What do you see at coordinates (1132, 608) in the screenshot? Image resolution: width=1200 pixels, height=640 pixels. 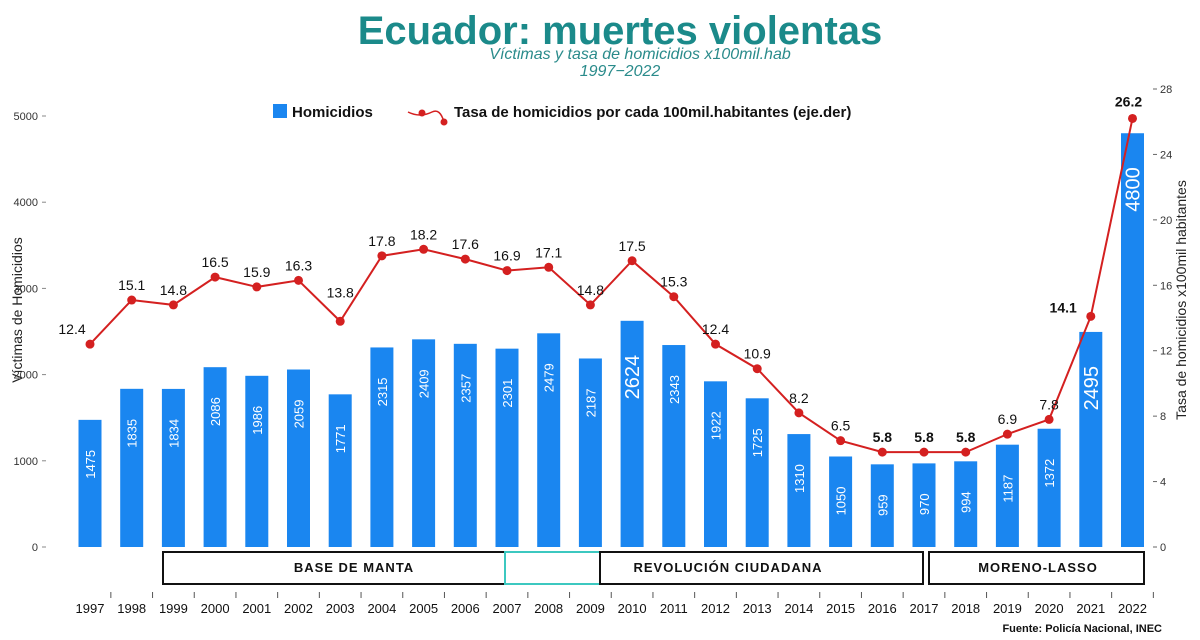 I see `x-tick-label: 2022` at bounding box center [1132, 608].